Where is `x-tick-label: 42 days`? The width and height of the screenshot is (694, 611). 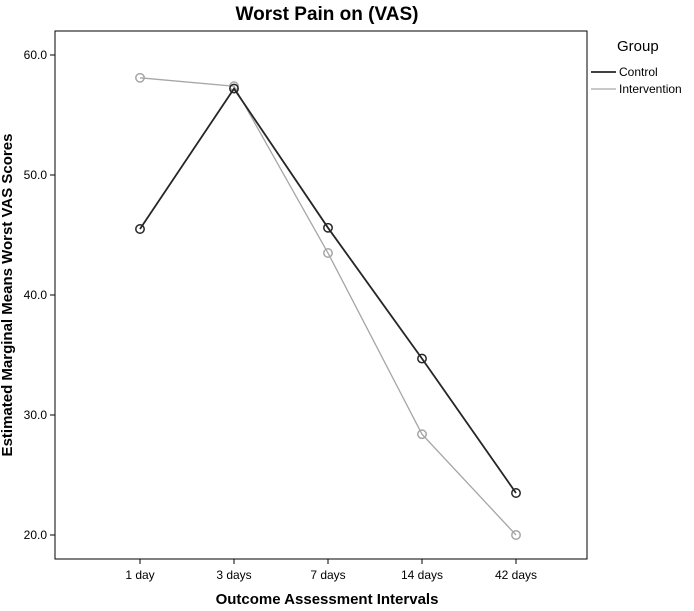 x-tick-label: 42 days is located at coordinates (516, 575).